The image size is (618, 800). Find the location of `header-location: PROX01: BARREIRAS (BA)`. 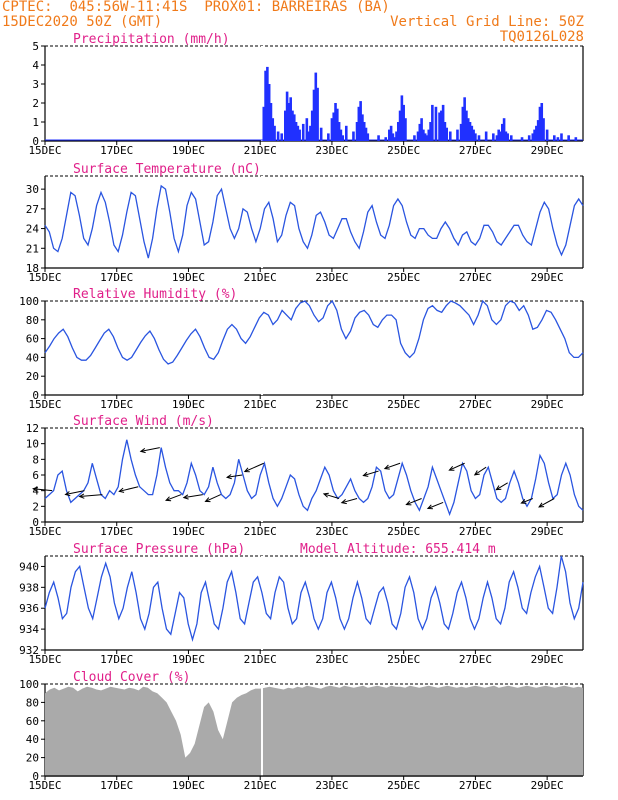

header-location: PROX01: BARREIRAS (BA) is located at coordinates (297, 7).